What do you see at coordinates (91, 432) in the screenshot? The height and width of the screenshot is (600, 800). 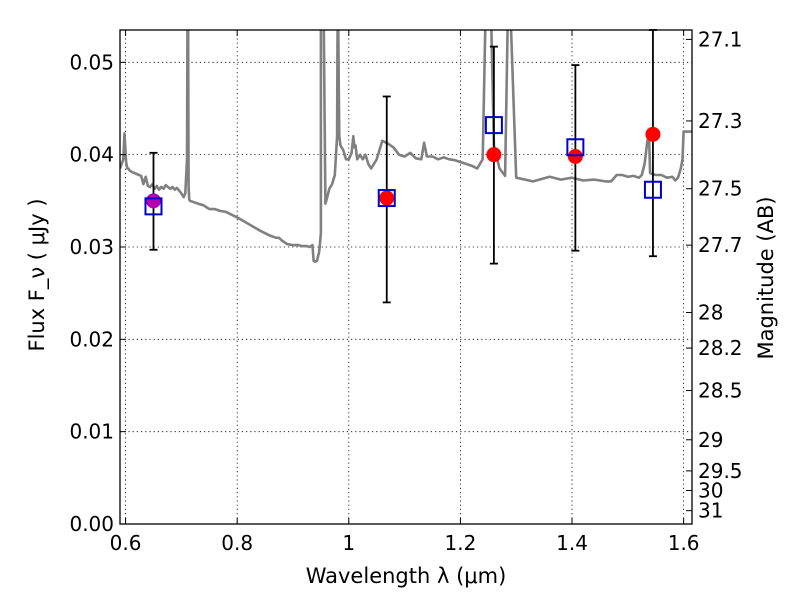 I see `y-tick-label: 0.01` at bounding box center [91, 432].